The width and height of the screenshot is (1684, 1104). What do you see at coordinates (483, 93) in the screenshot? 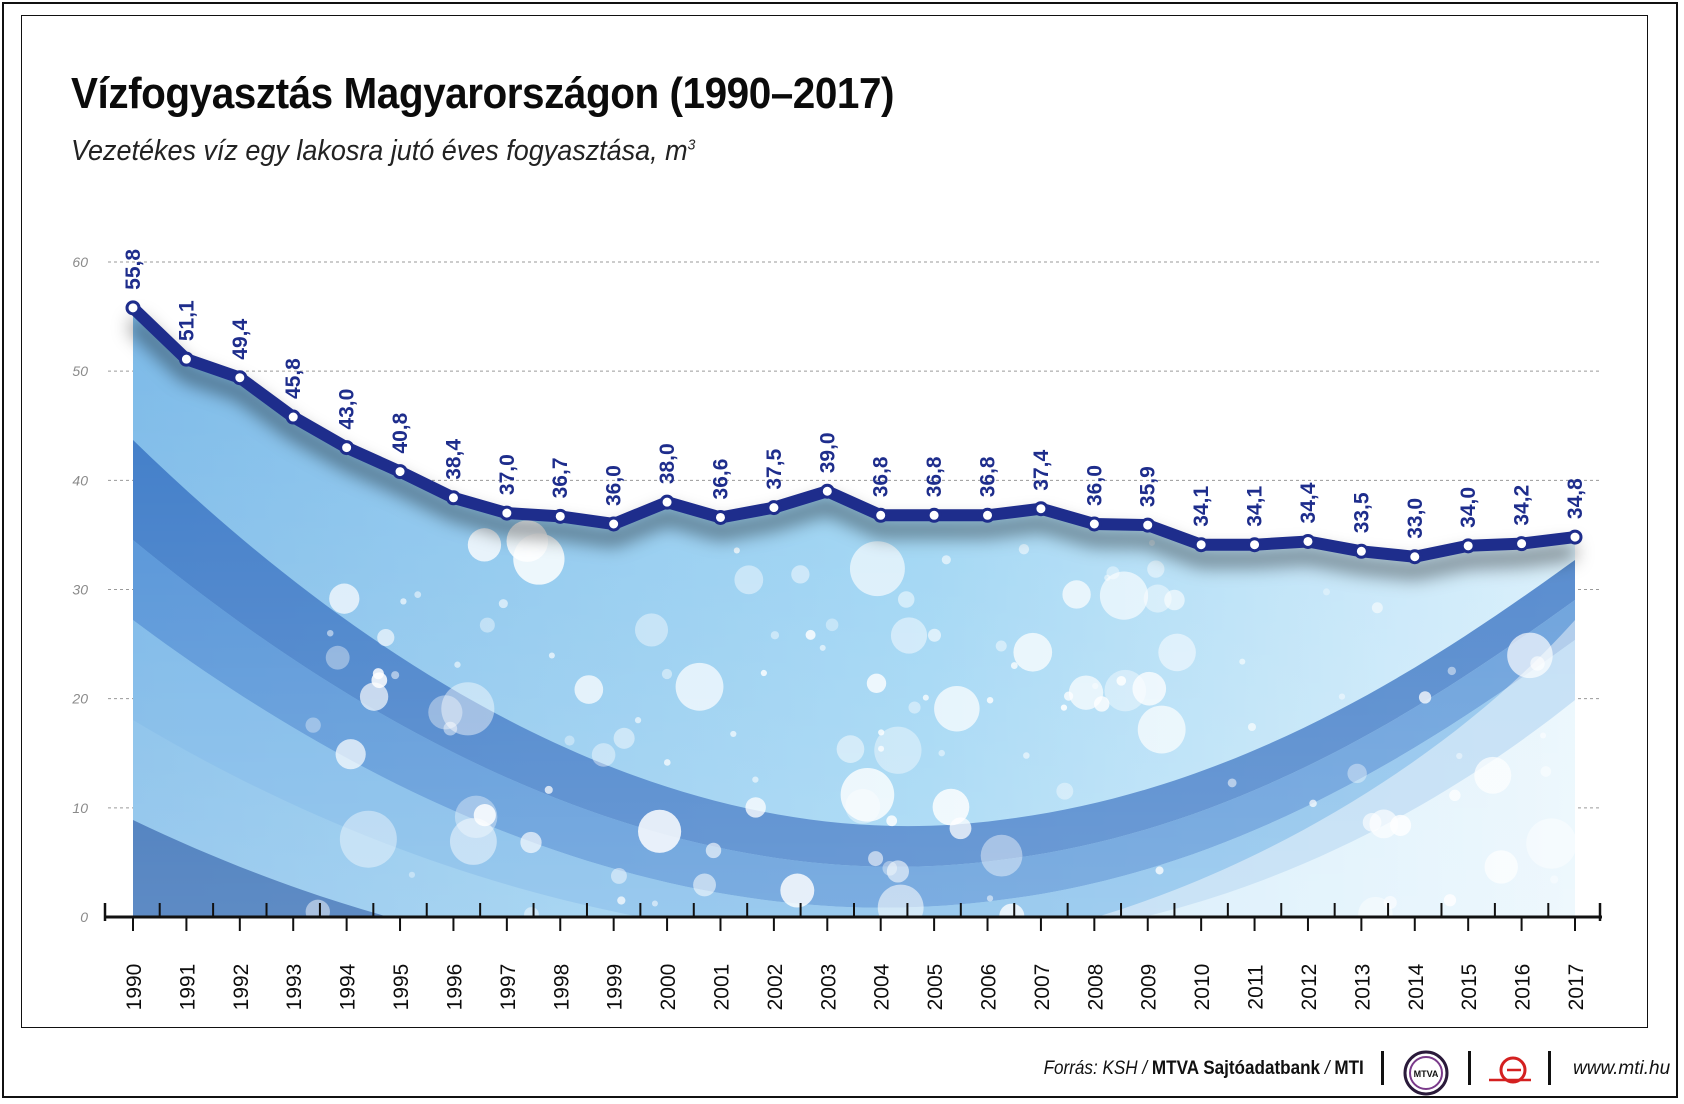
I see `chart-title: Vízfogyasztás Magyarországon (1990–2017)` at bounding box center [483, 93].